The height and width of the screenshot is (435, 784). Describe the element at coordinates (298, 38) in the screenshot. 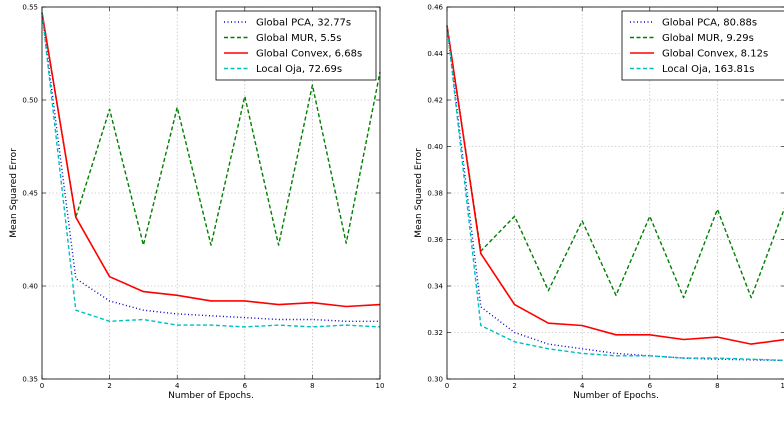

I see `legend-label: Global MUR, 5.5s` at that location.